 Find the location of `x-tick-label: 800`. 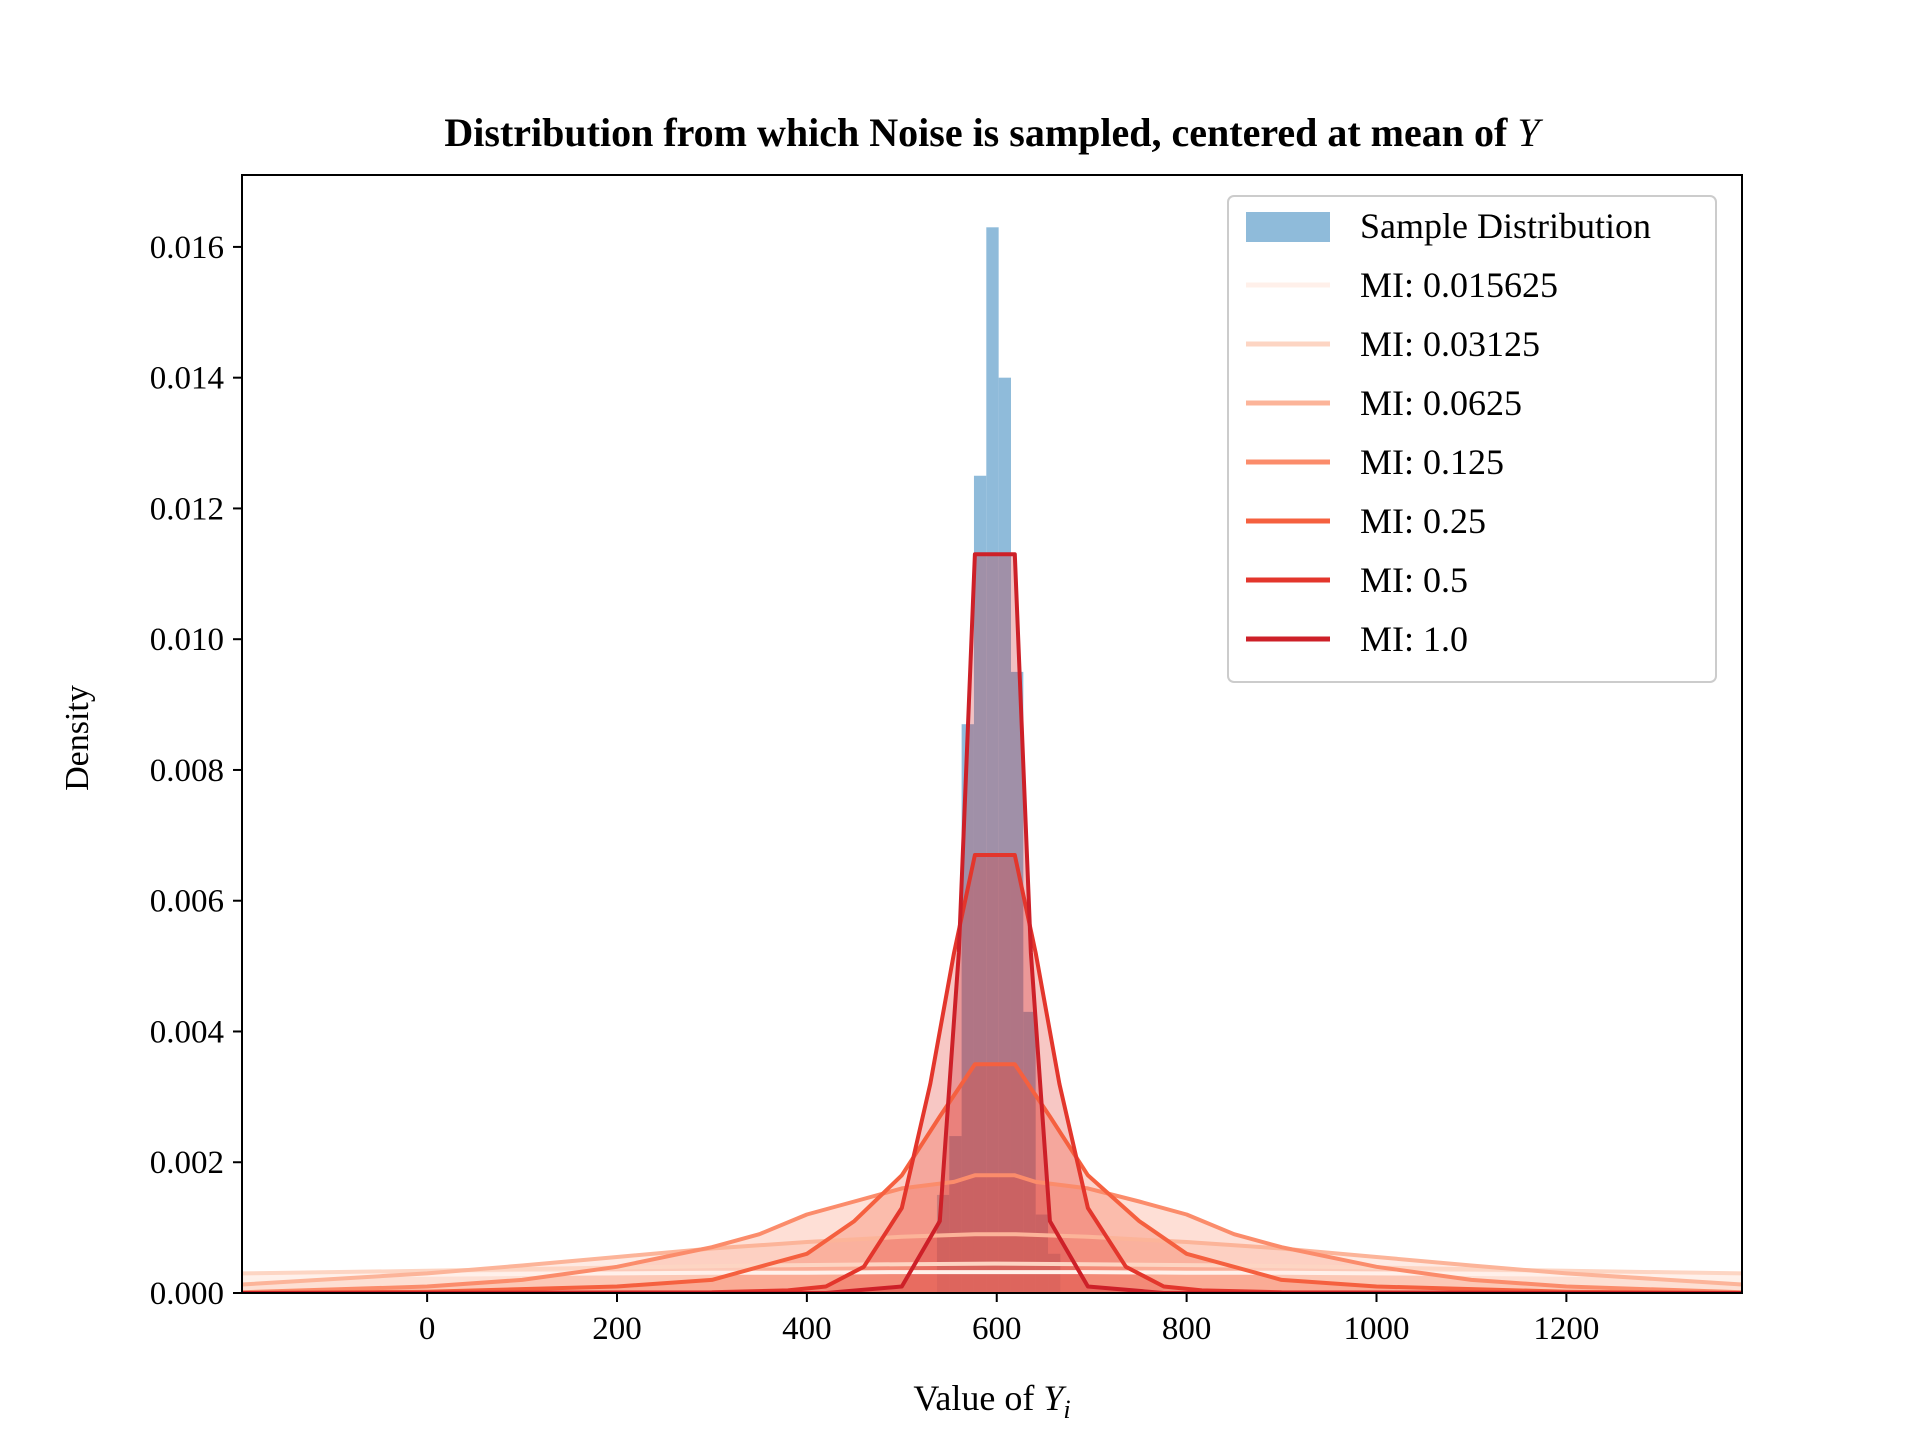

x-tick-label: 800 is located at coordinates (1187, 1329).